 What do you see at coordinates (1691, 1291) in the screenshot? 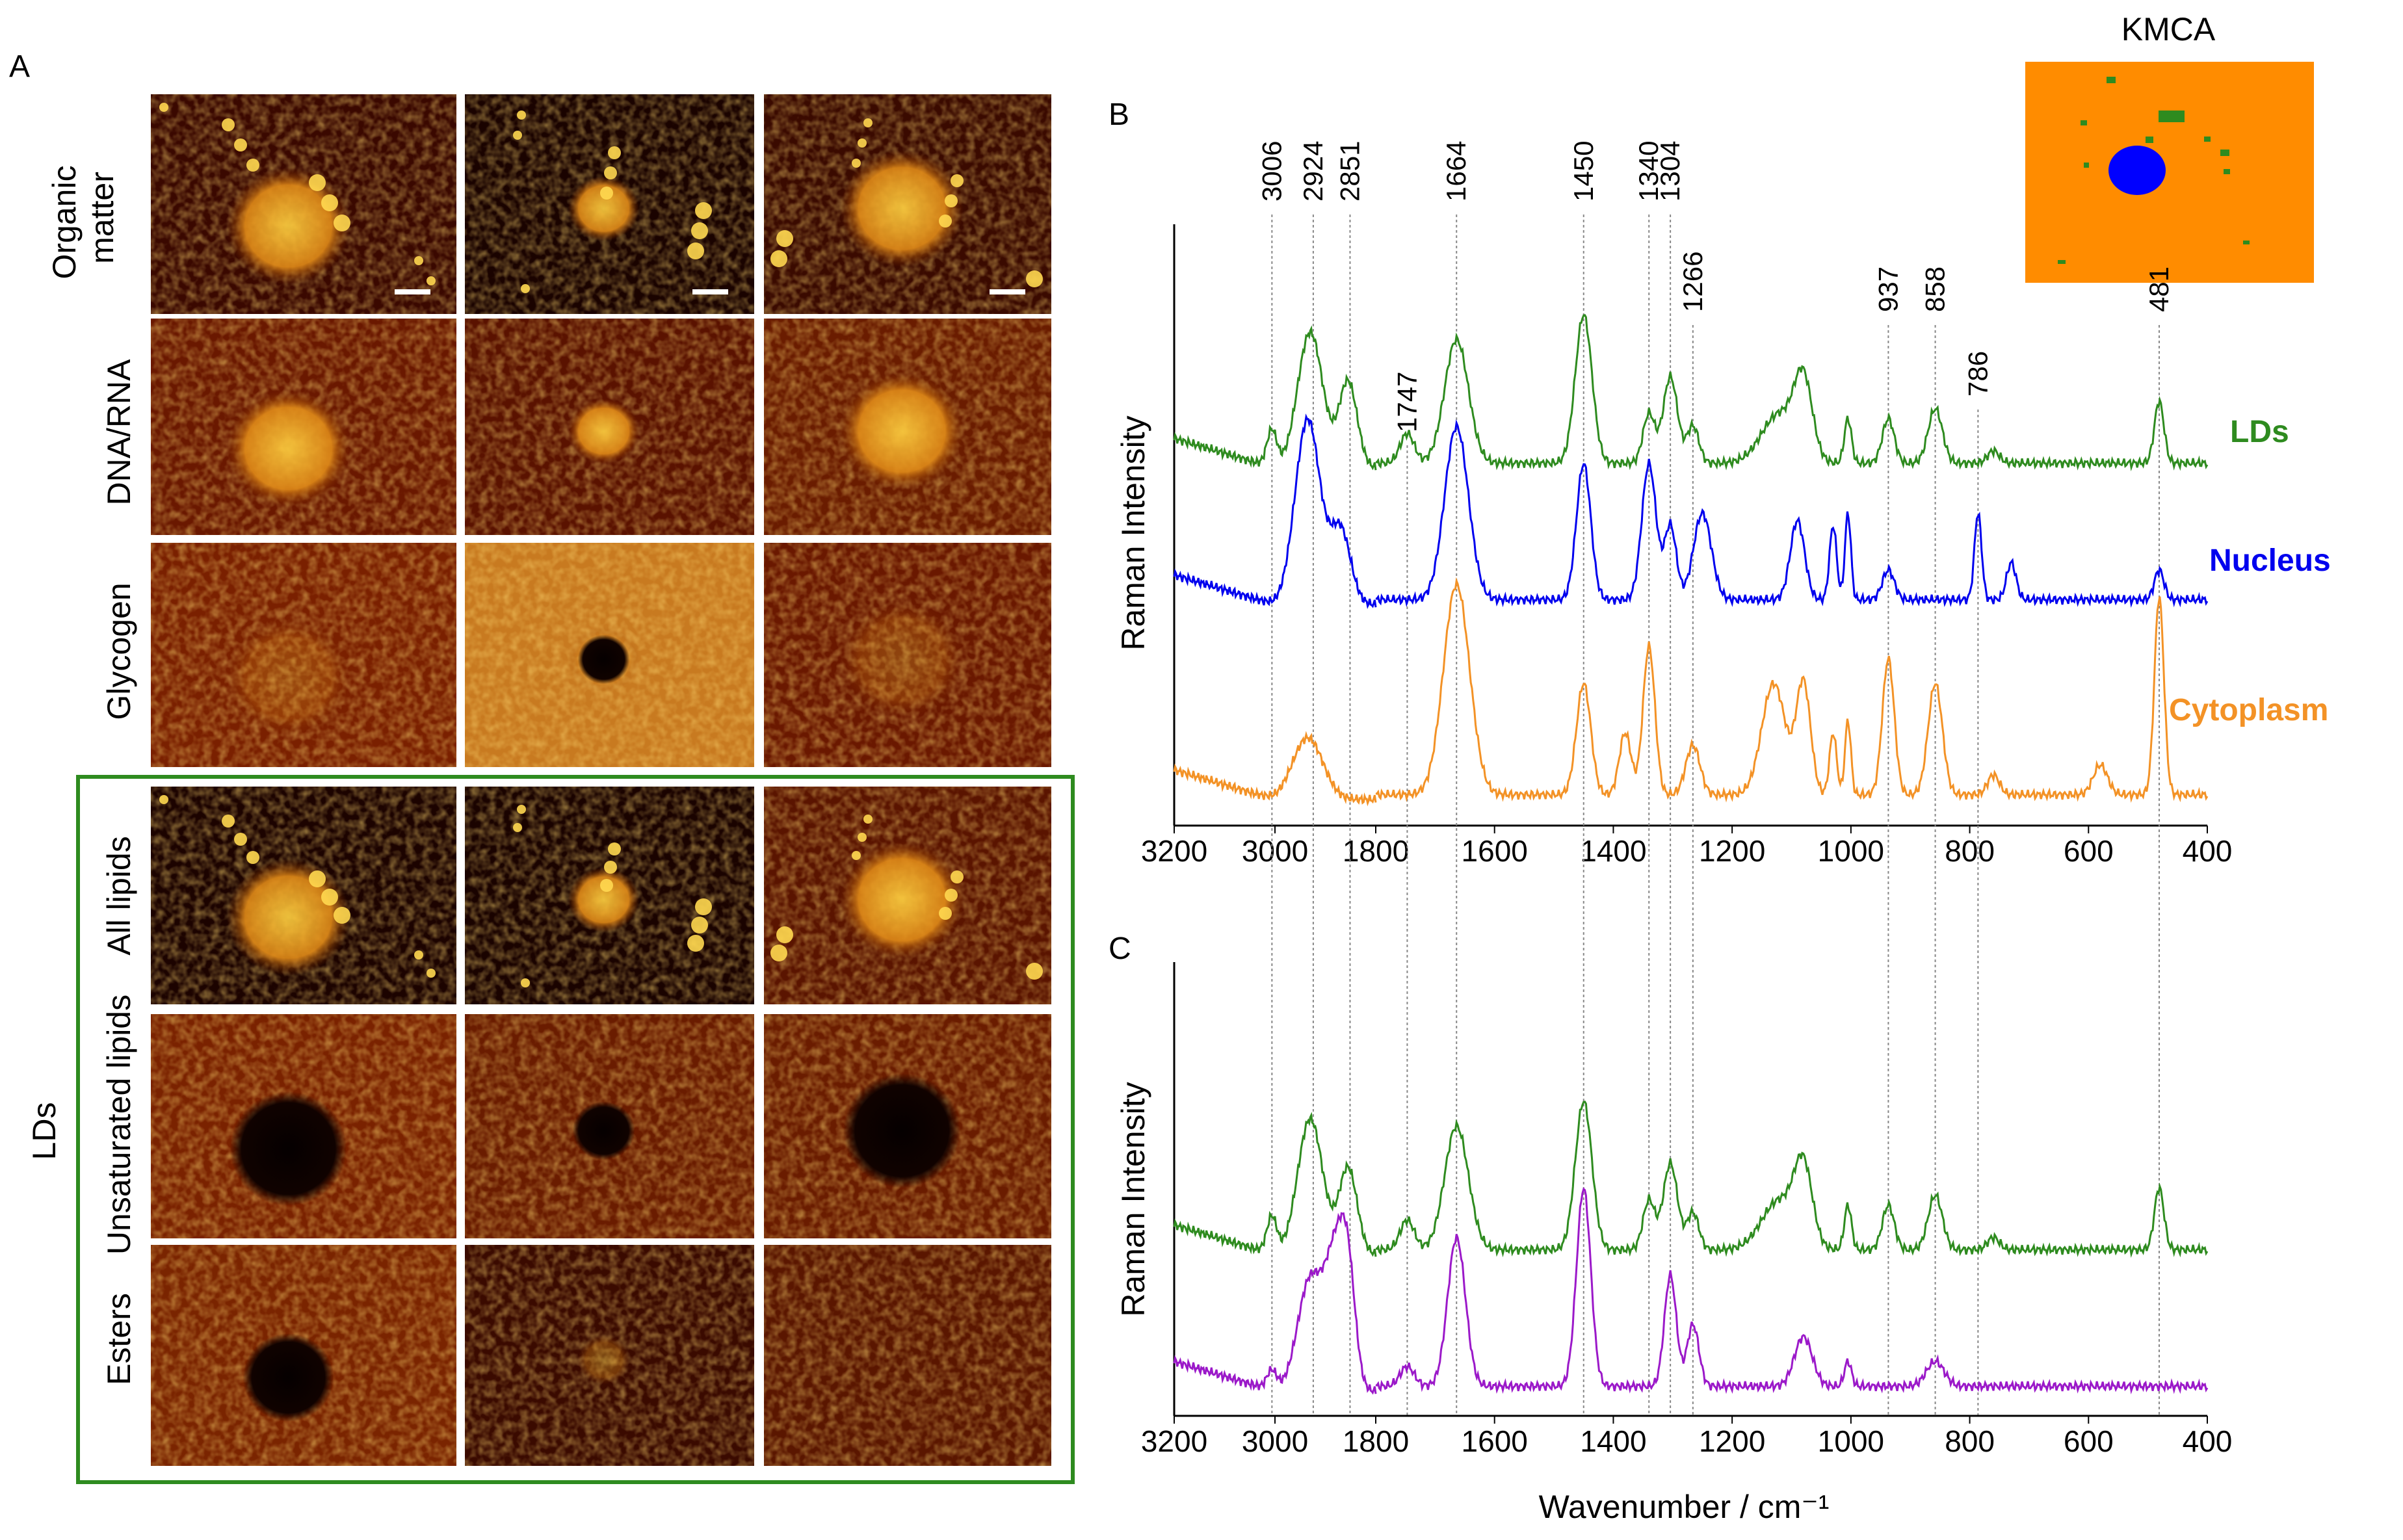
I see `series-line-esters` at bounding box center [1691, 1291].